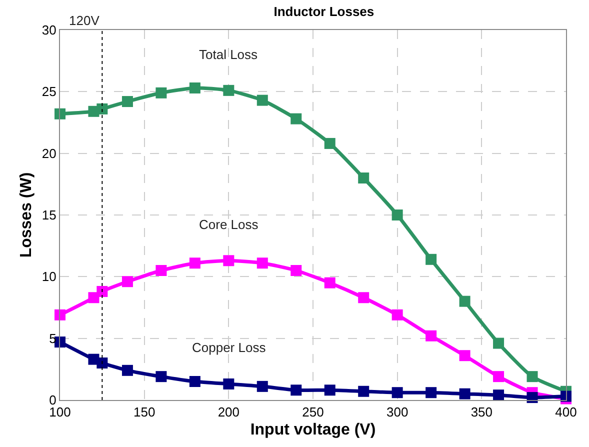 The image size is (589, 447). What do you see at coordinates (566, 412) in the screenshot?
I see `x-tick-label: 400` at bounding box center [566, 412].